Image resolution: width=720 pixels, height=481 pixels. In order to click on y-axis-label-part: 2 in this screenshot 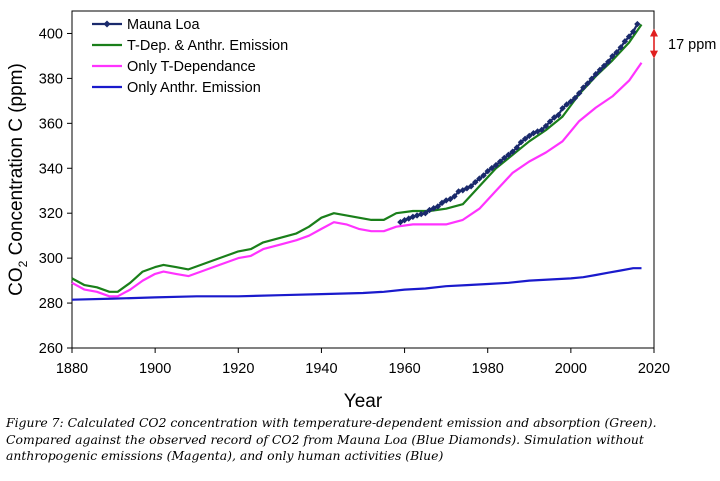, I will do `click(23, 263)`.